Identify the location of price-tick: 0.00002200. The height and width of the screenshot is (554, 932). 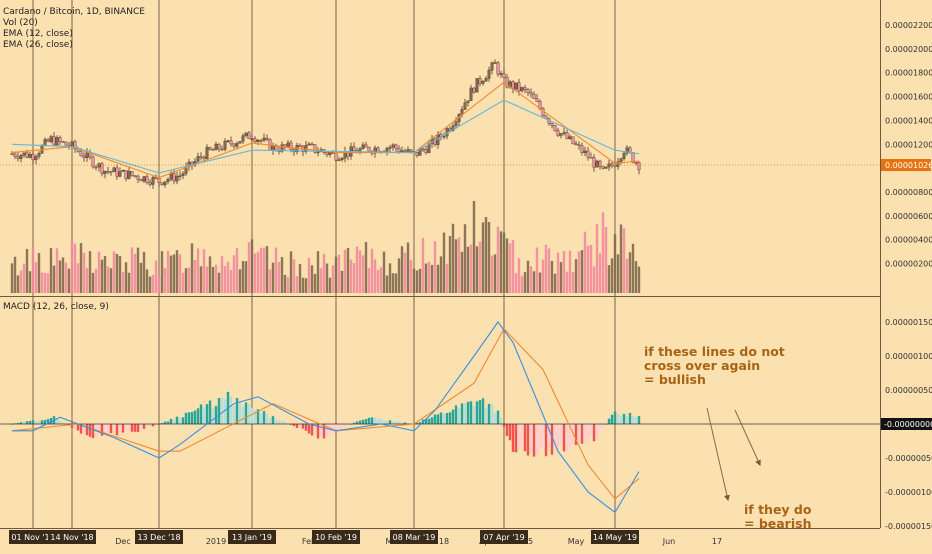
(908, 25).